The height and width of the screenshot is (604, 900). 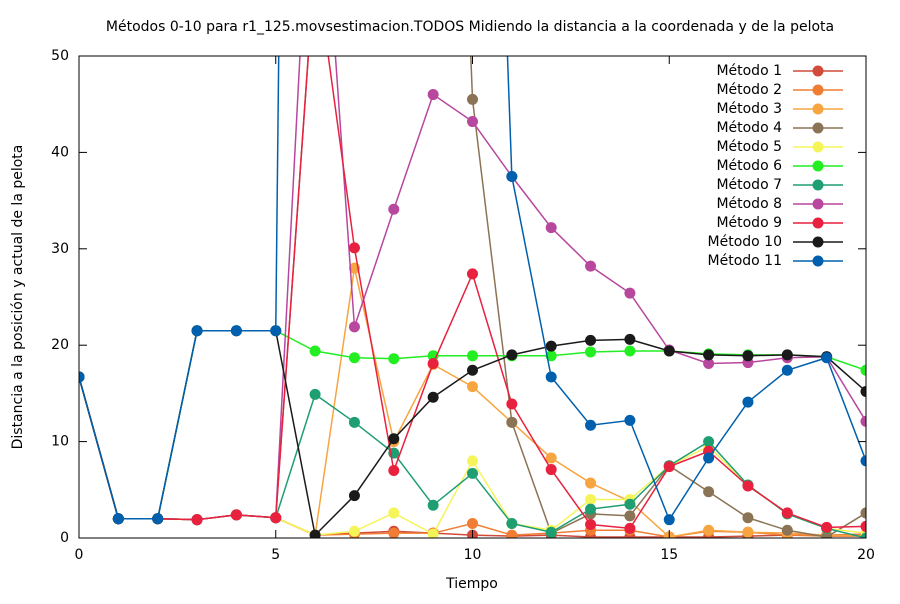 I want to click on y-tick-label: 50, so click(x=60, y=56).